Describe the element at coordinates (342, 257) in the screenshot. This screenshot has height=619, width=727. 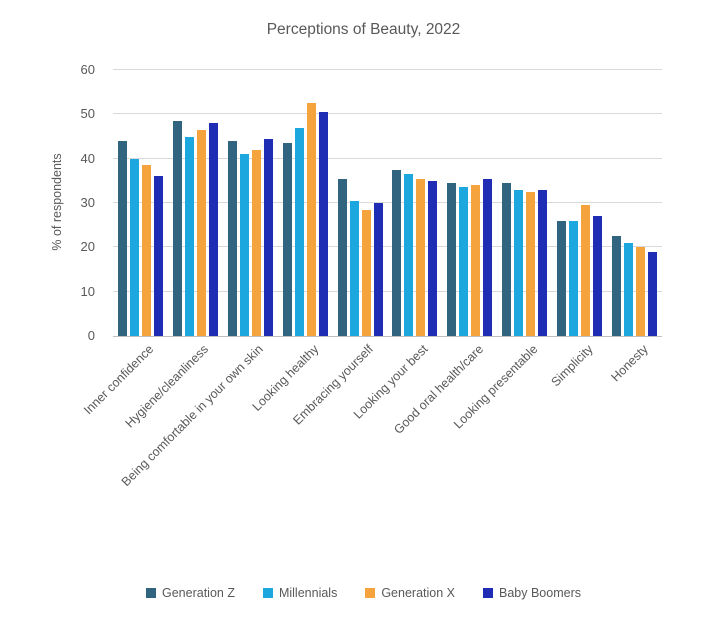
I see `bar-generation-z-embracing-yourself` at that location.